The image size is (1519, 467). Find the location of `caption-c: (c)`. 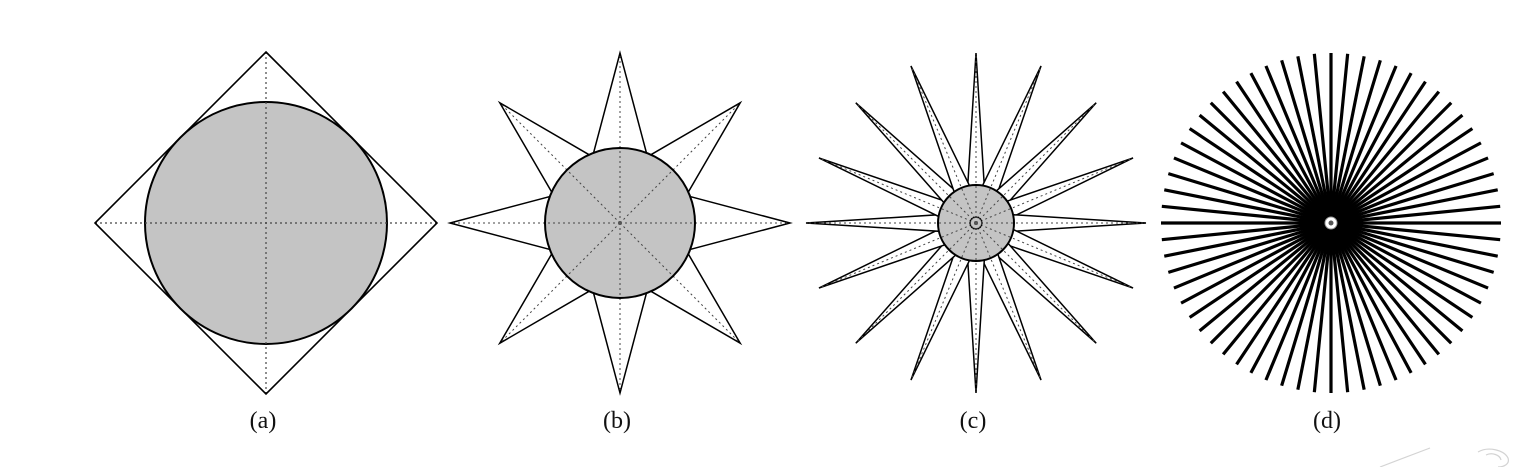

caption-c: (c) is located at coordinates (973, 421).